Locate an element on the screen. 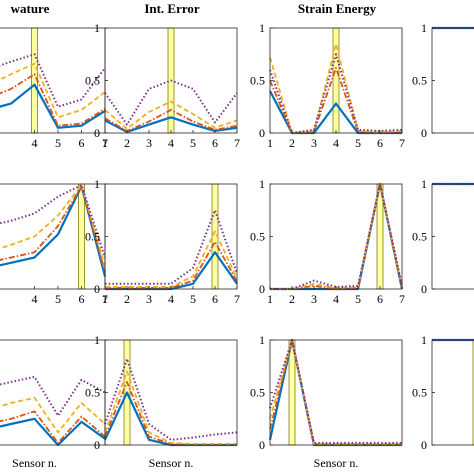 The image size is (474, 474). subplot-1-1: 4 5 6 7 is located at coordinates (54, 88).